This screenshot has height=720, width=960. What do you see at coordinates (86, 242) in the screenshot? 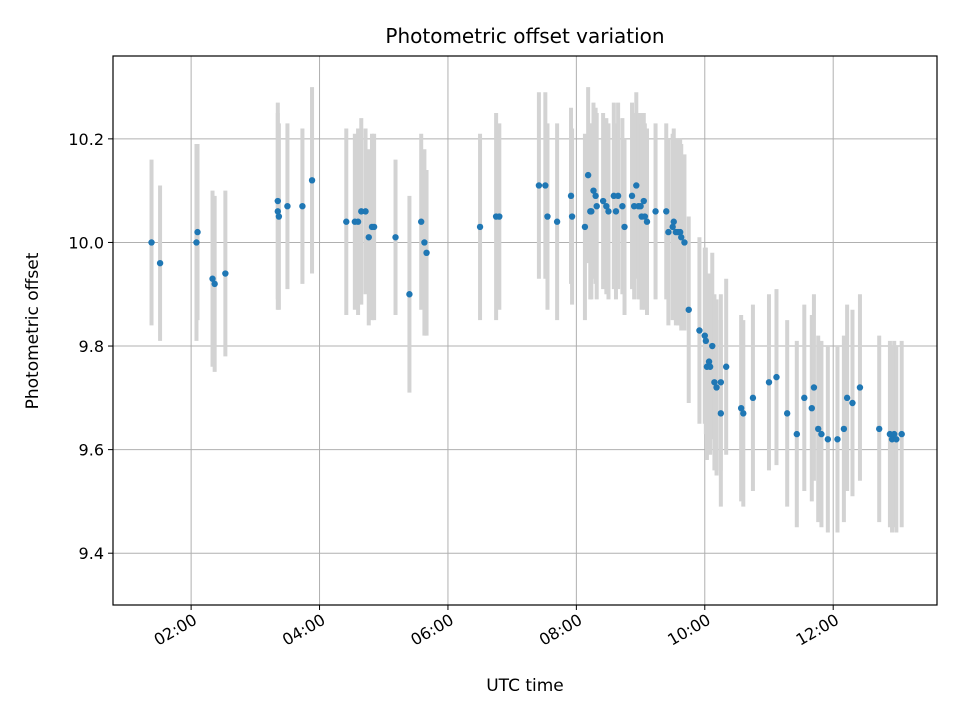
I see `y-tick-label: 10.0` at bounding box center [86, 242].